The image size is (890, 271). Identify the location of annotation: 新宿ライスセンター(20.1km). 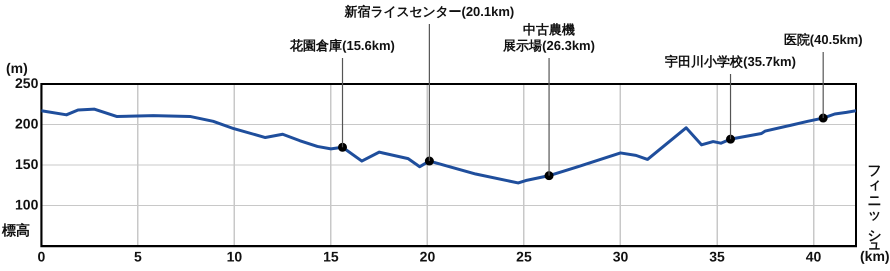
(429, 12).